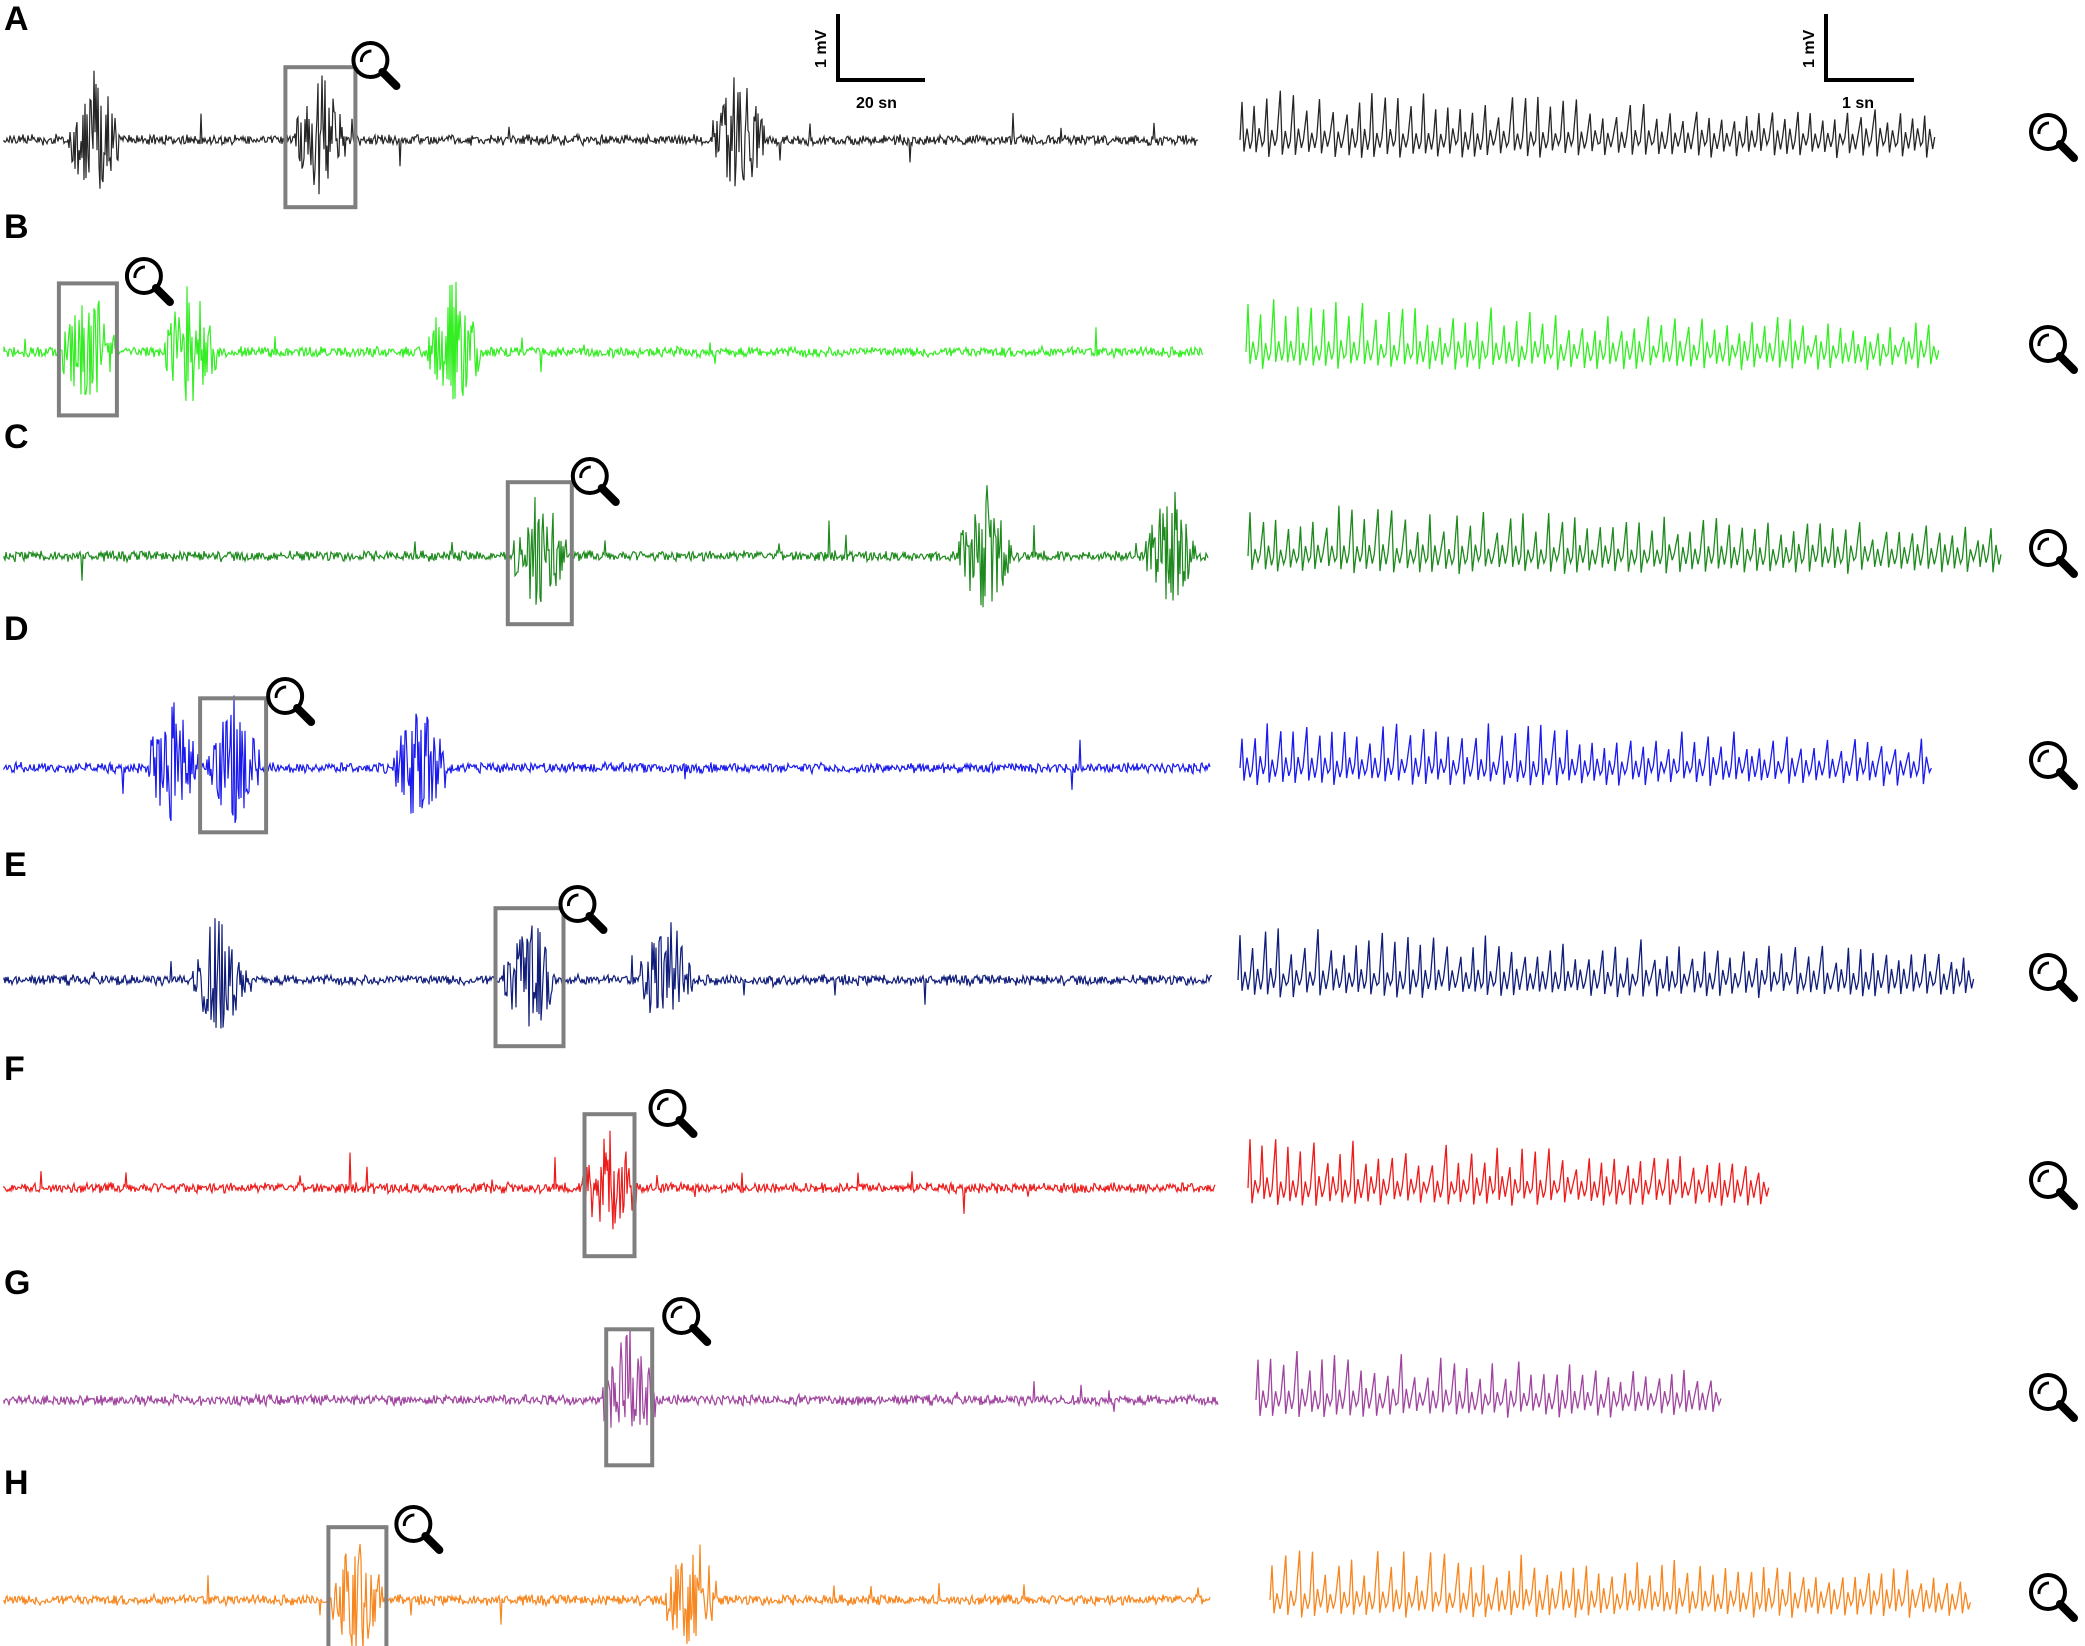  I want to click on panel-letter-a: A, so click(16, 19).